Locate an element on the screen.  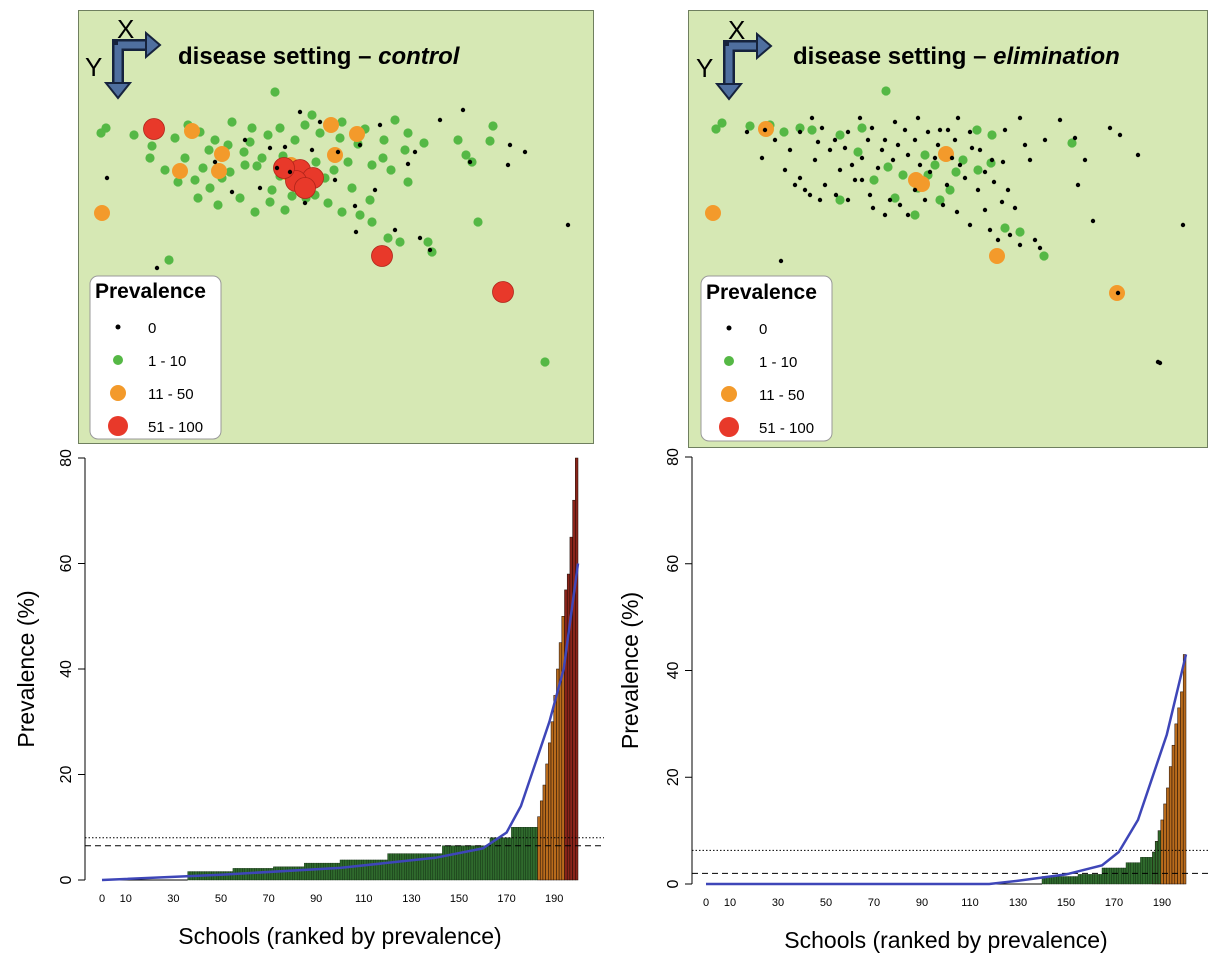
x-tick-label: 70 is located at coordinates (268, 899).